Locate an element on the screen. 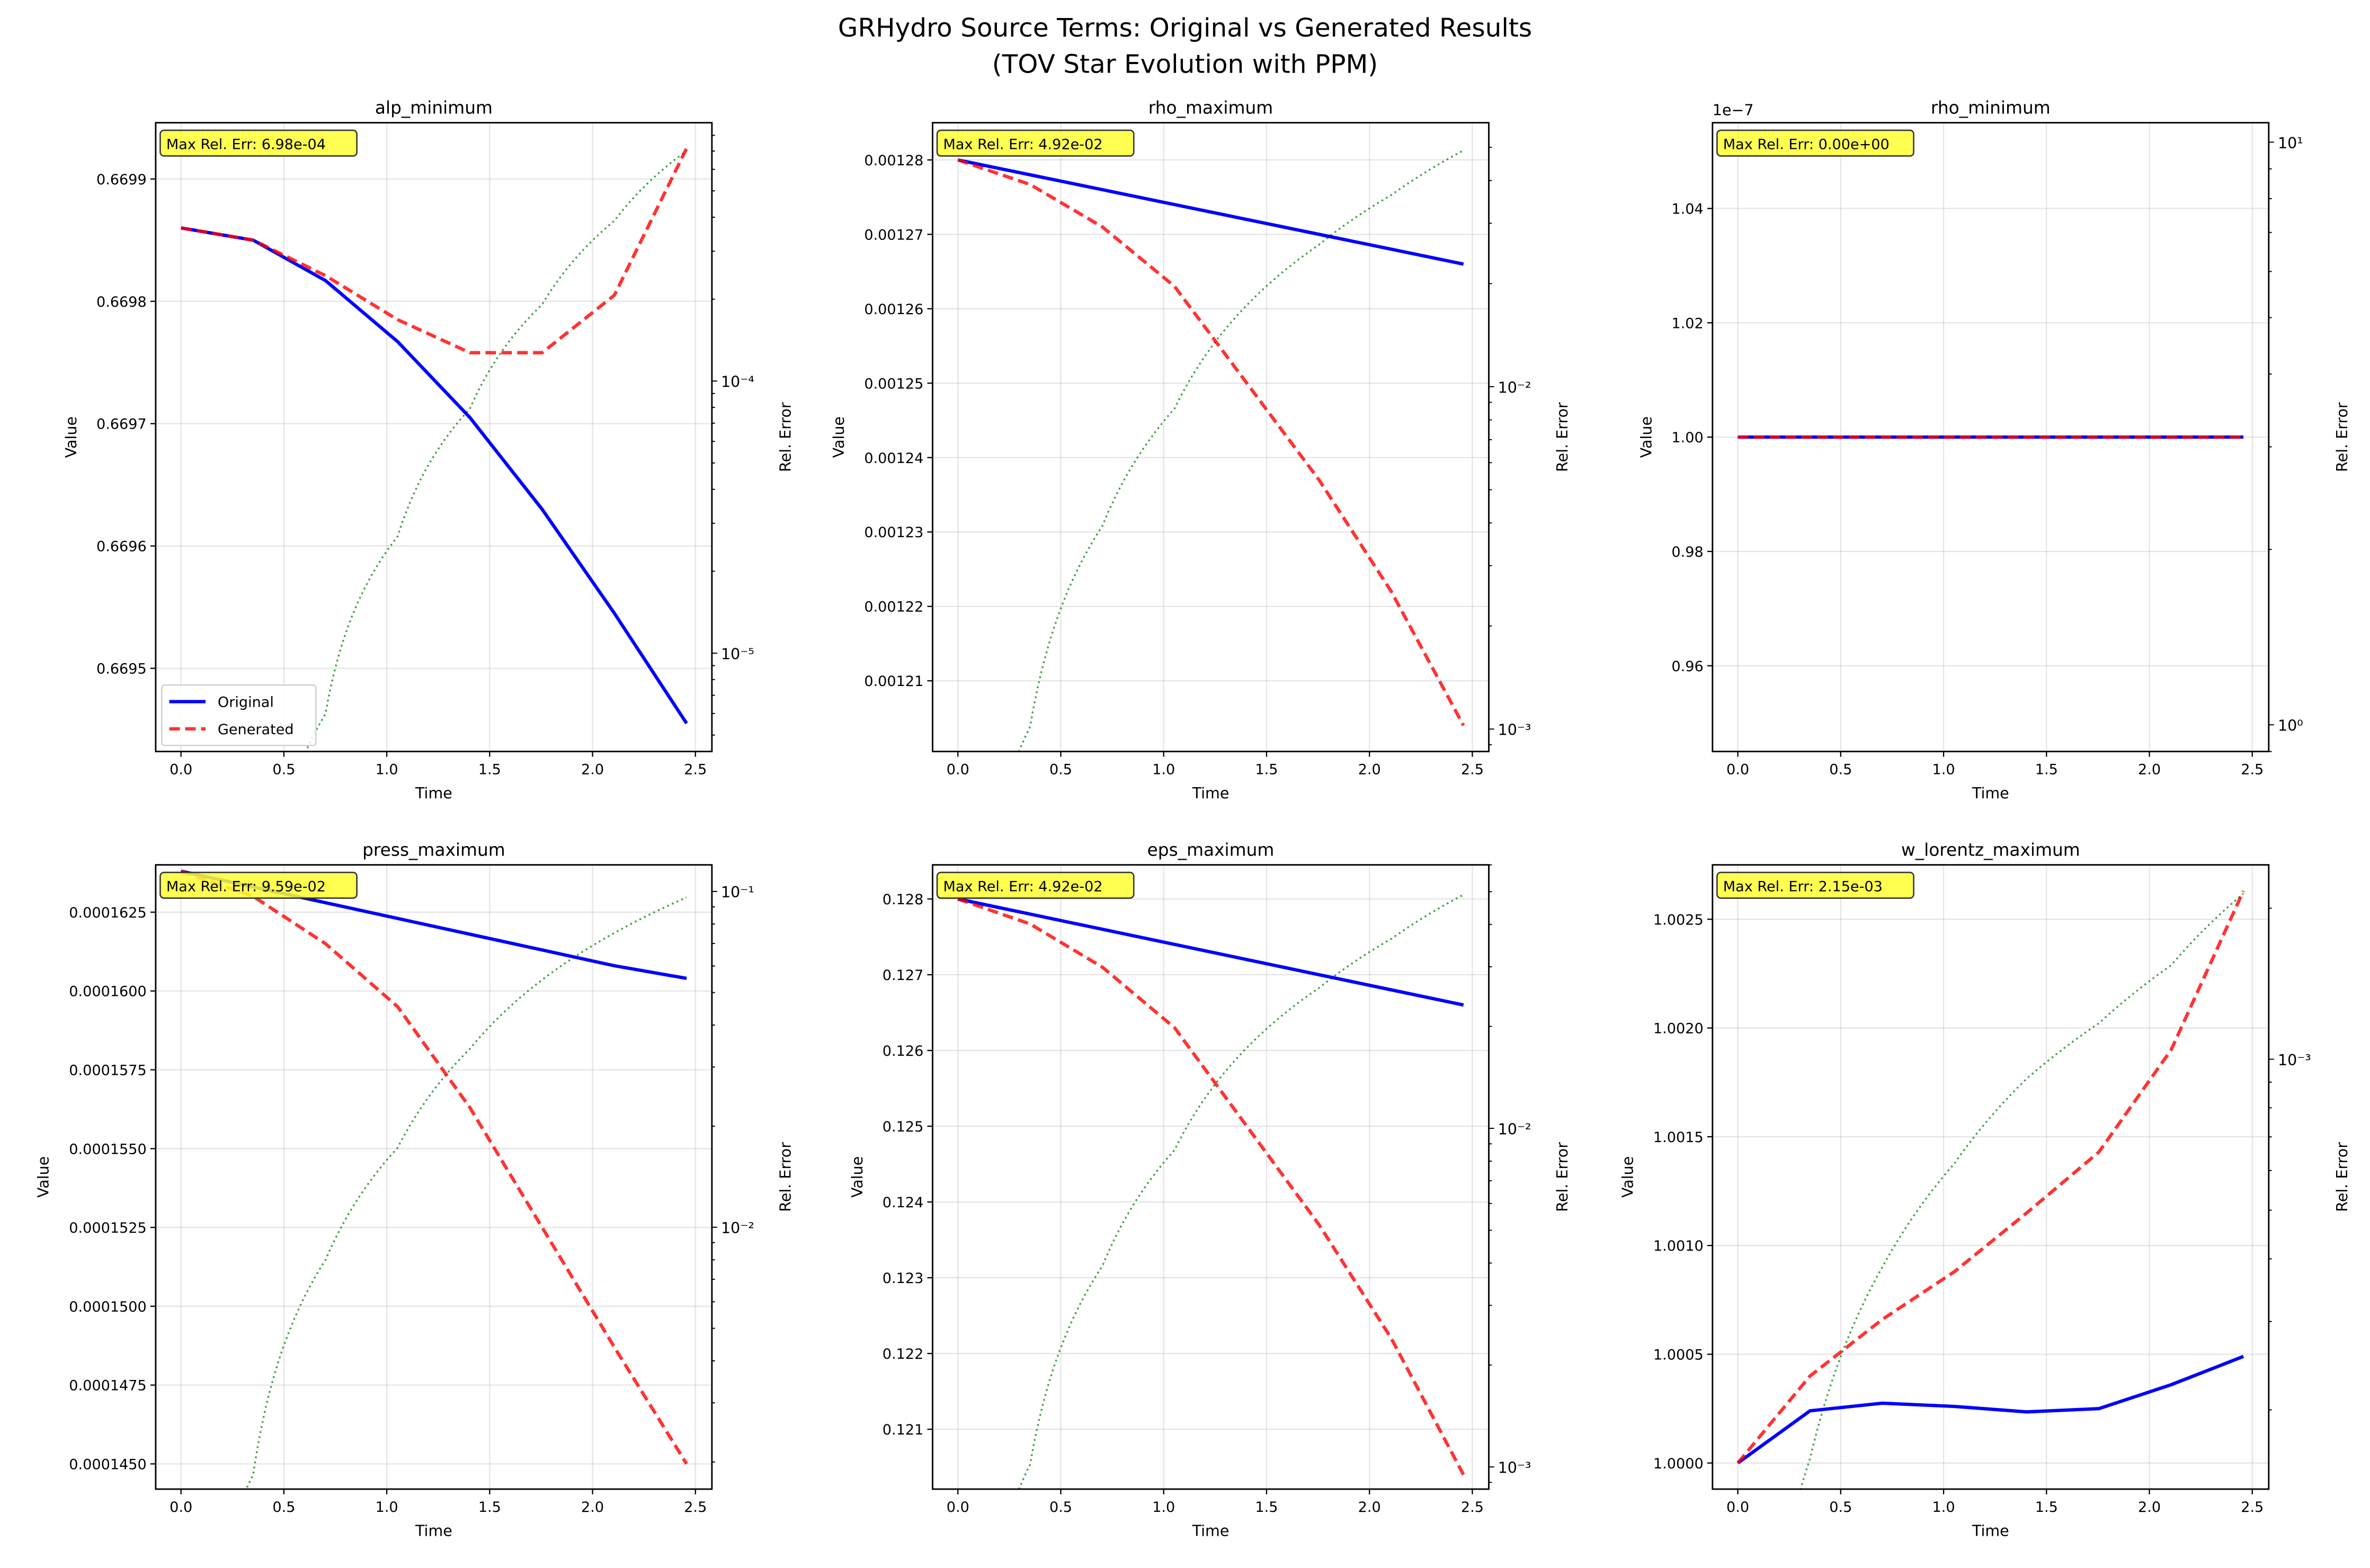 This screenshot has height=1568, width=2370. max-rel-err-text: Max Rel. Err: 9.59e-02 is located at coordinates (246, 887).